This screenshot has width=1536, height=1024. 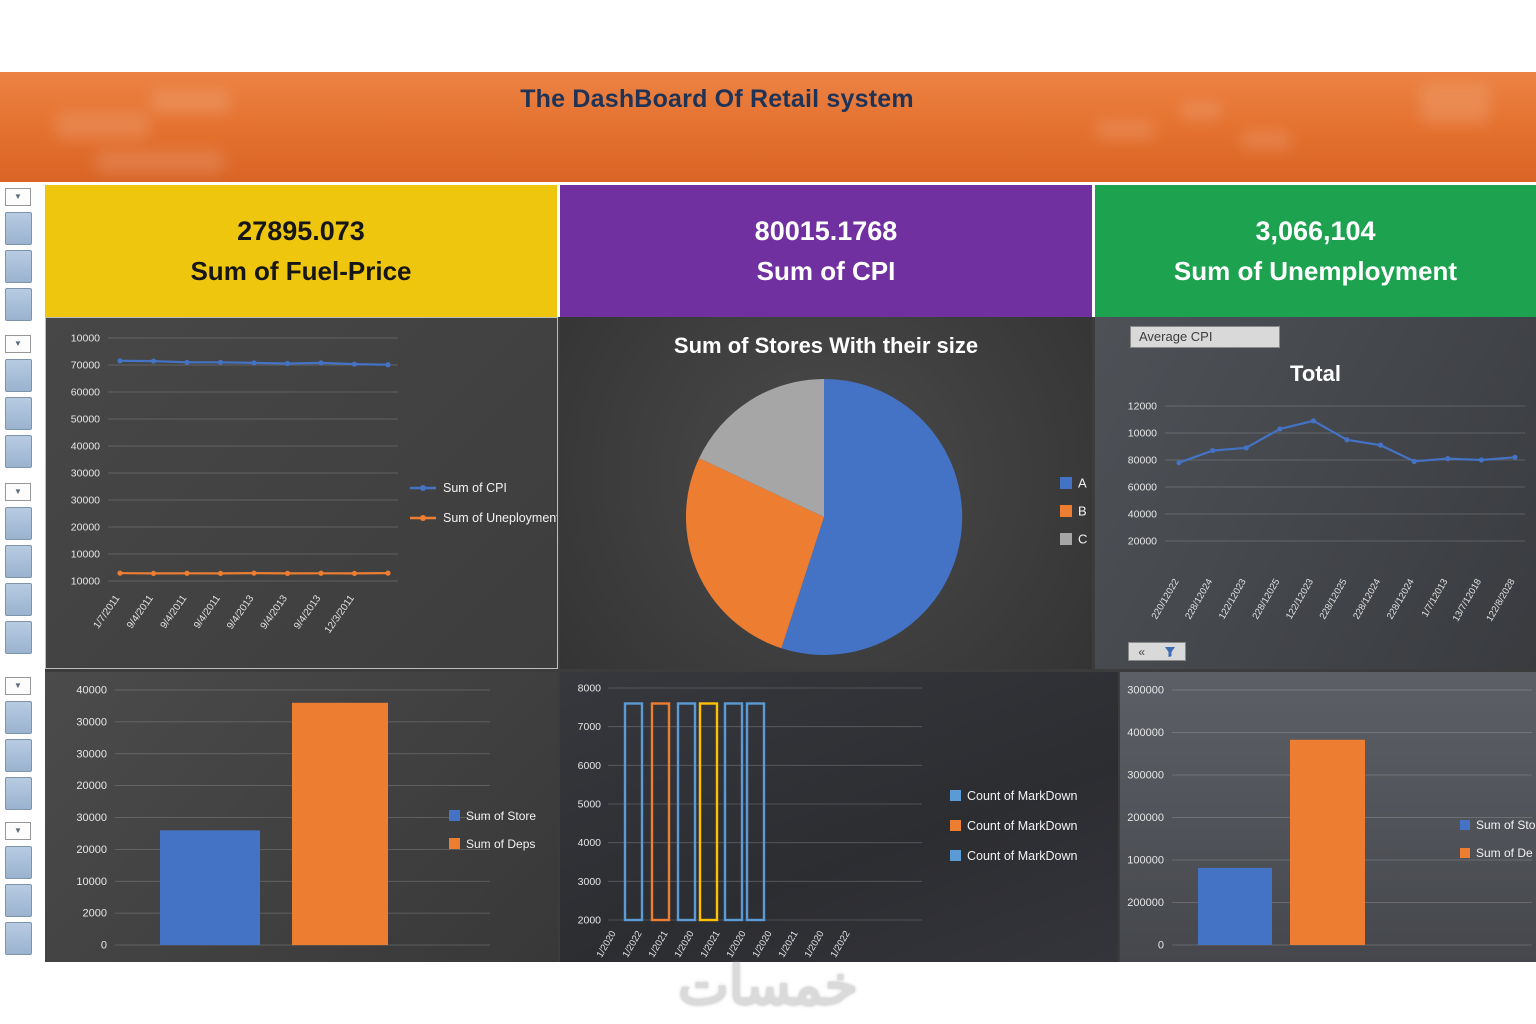 I want to click on svg-text: 7000, so click(x=590, y=727).